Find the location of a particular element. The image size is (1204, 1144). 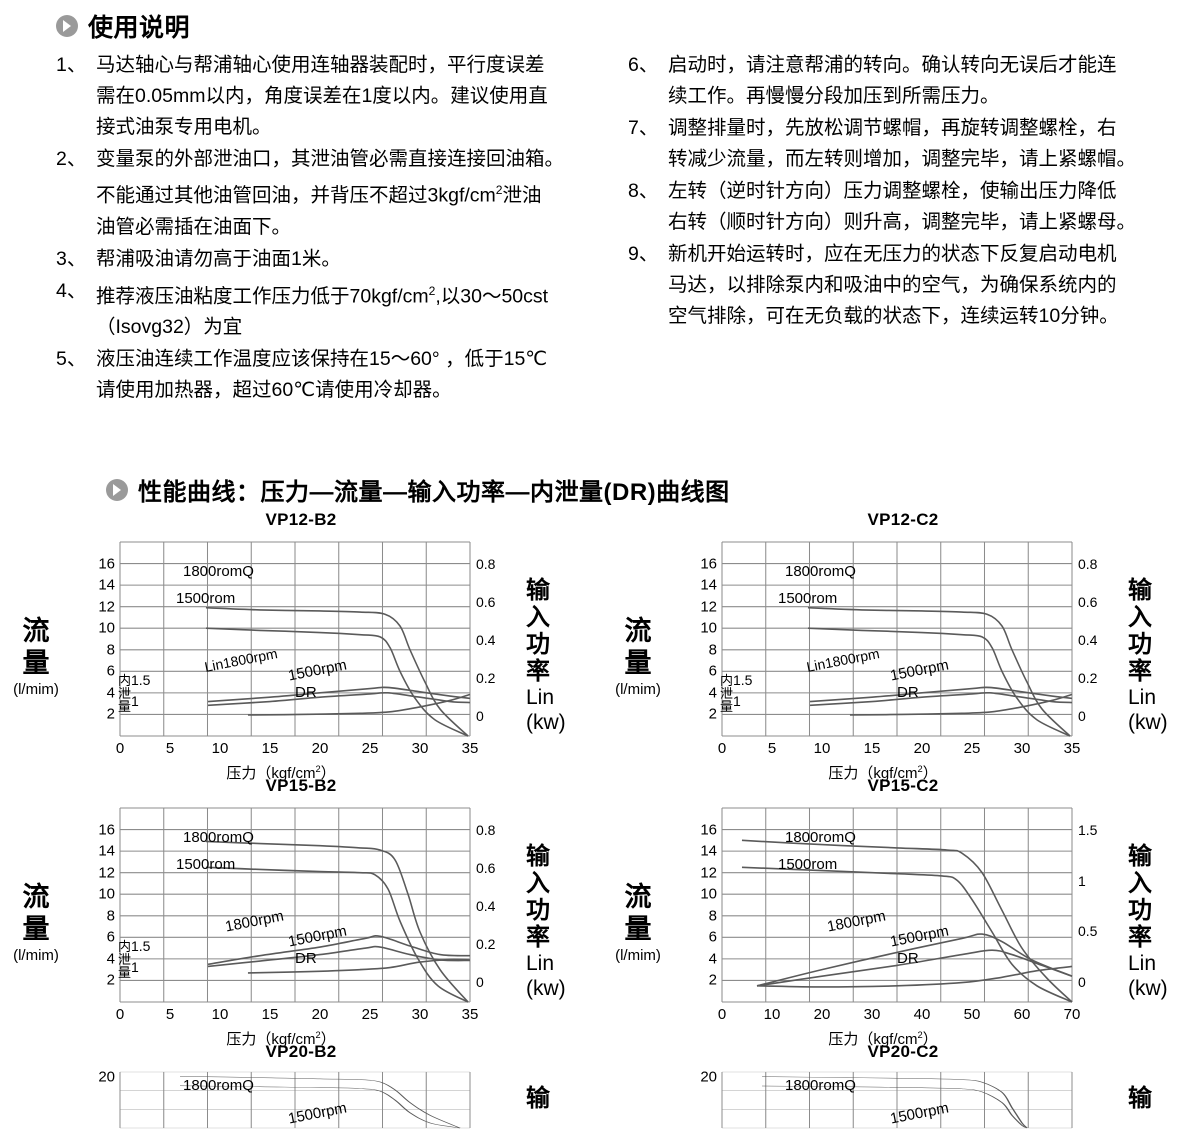

y2-tick: 0.4 is located at coordinates (486, 639).